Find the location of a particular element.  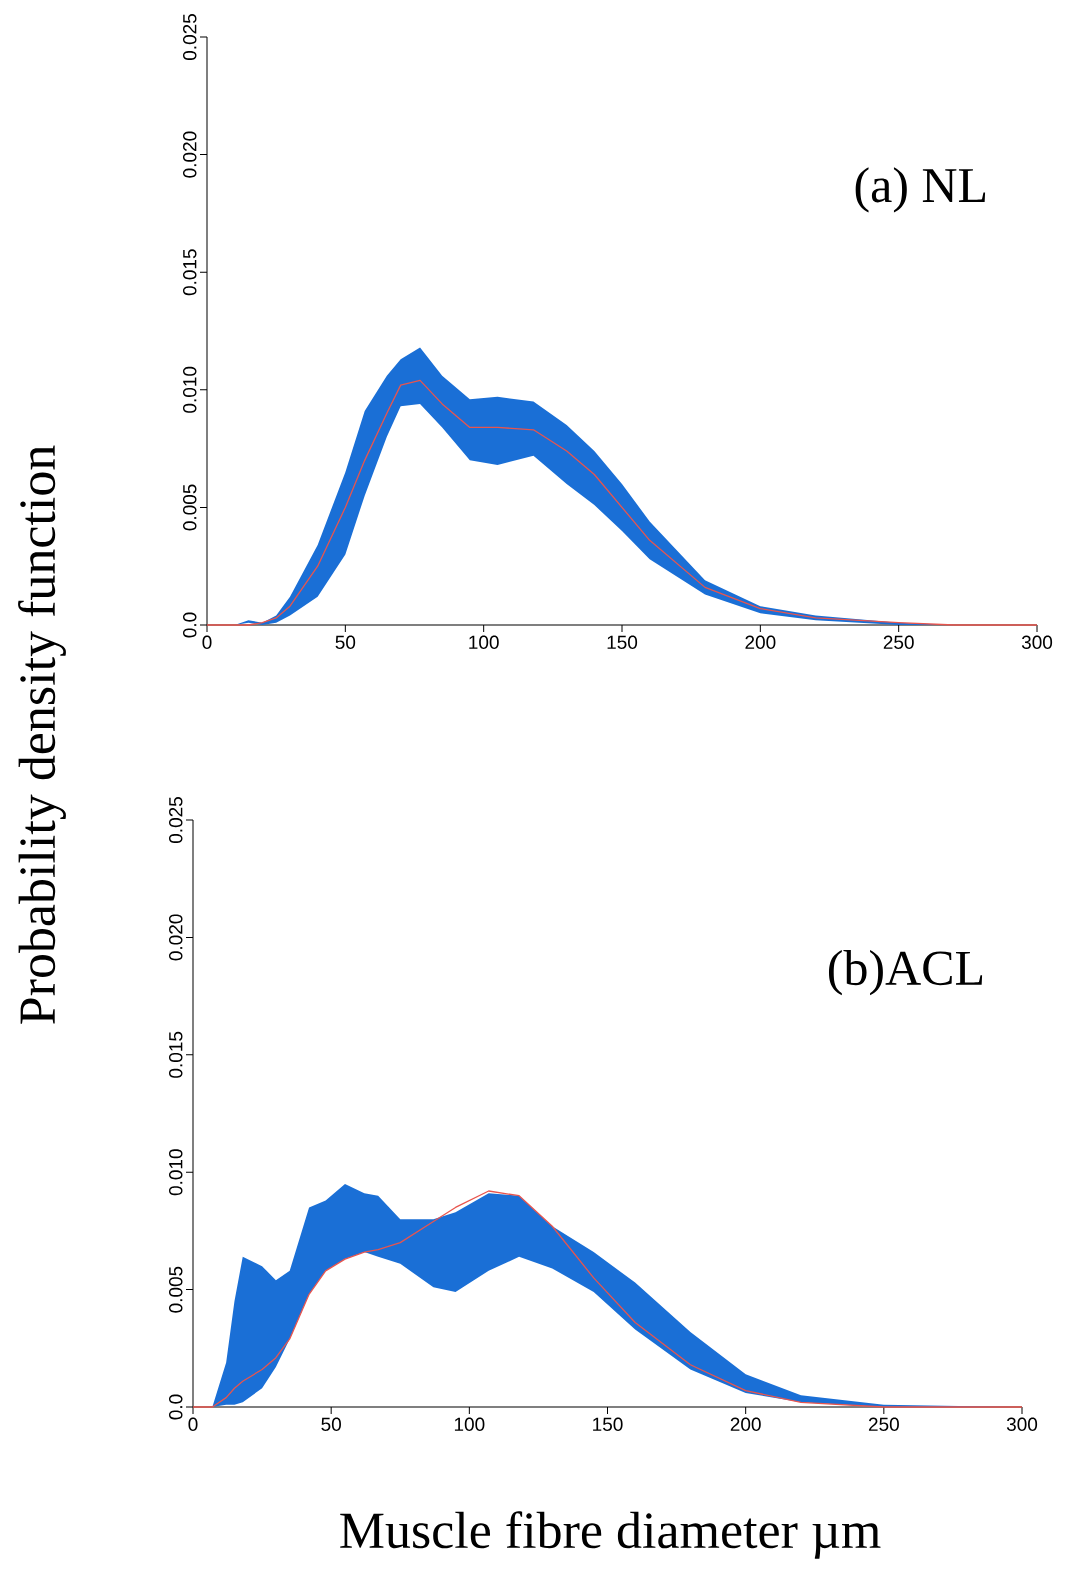

annotation: (a) NL is located at coordinates (920, 190).